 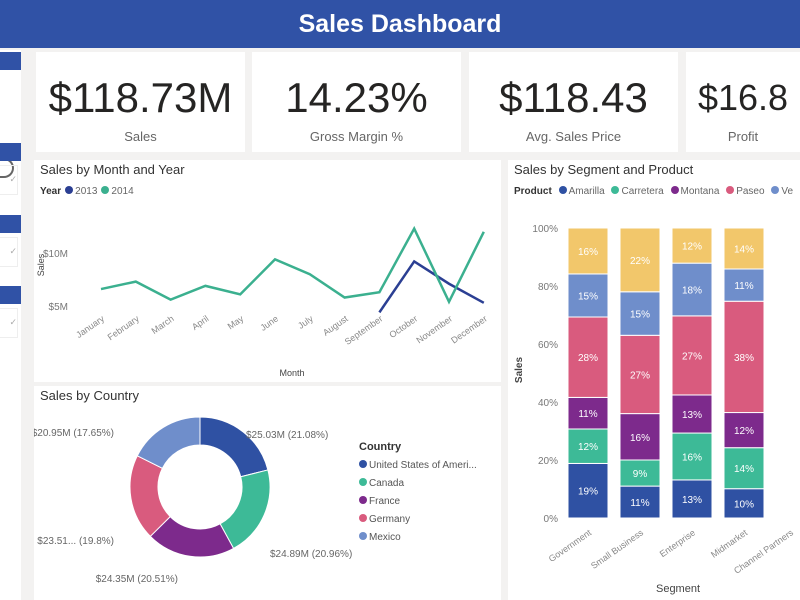 What do you see at coordinates (545, 229) in the screenshot?
I see `y-tick-label: 100%` at bounding box center [545, 229].